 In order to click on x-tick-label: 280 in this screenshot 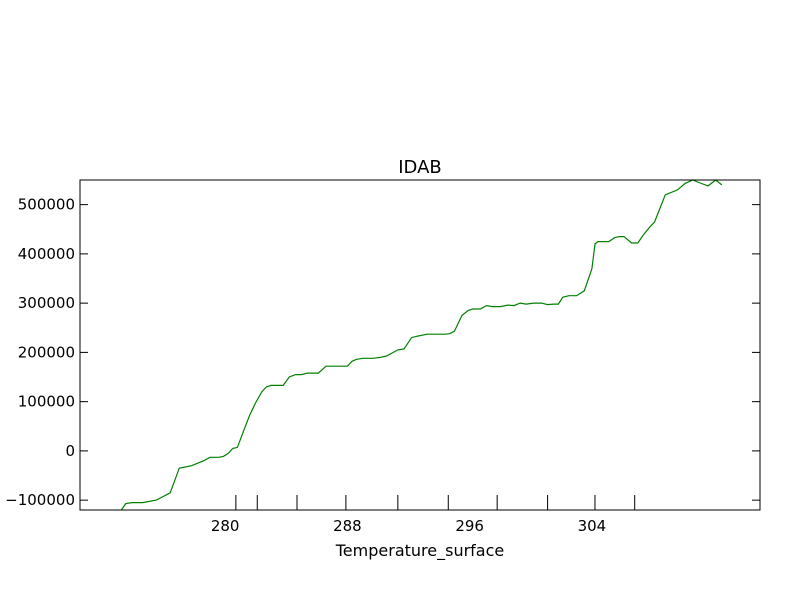, I will do `click(225, 526)`.